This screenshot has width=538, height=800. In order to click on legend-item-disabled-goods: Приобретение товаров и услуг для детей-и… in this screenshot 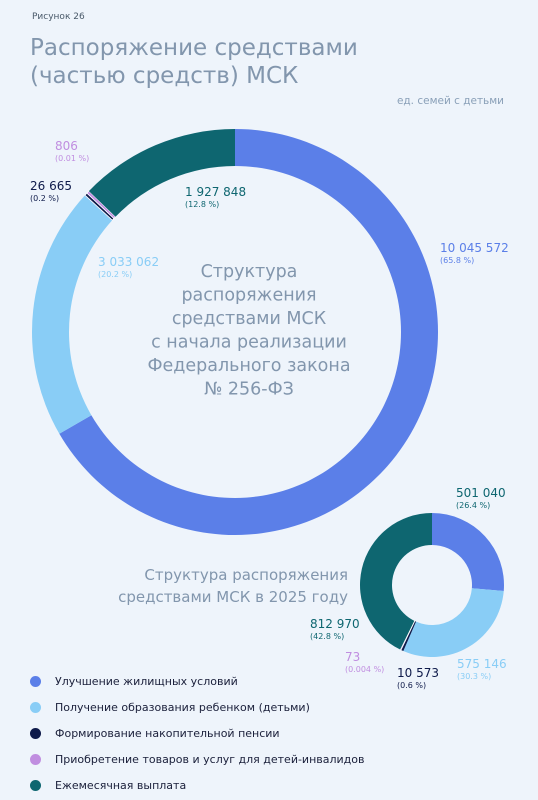, I will do `click(270, 759)`.